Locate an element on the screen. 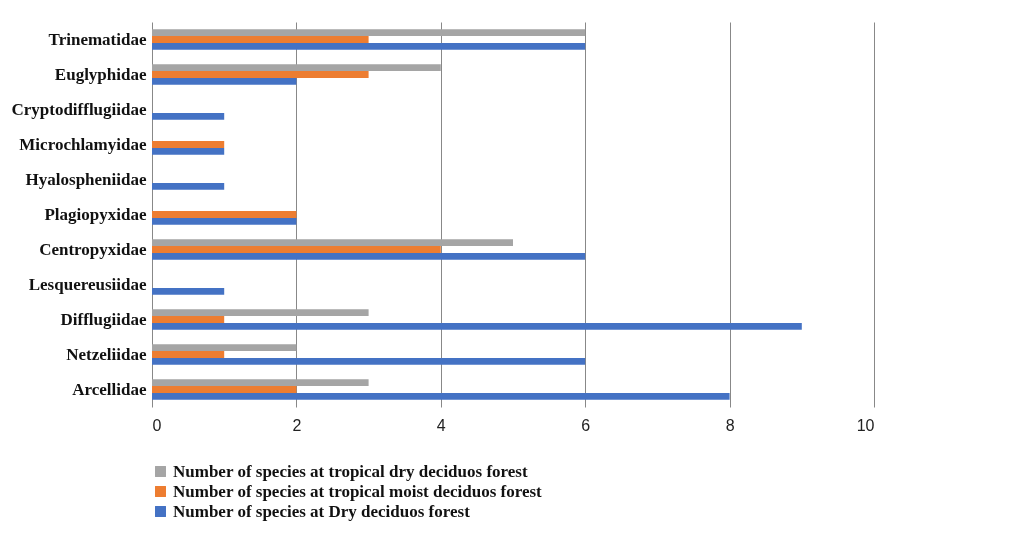 This screenshot has height=552, width=1010. x-tick-label: 4 is located at coordinates (441, 425).